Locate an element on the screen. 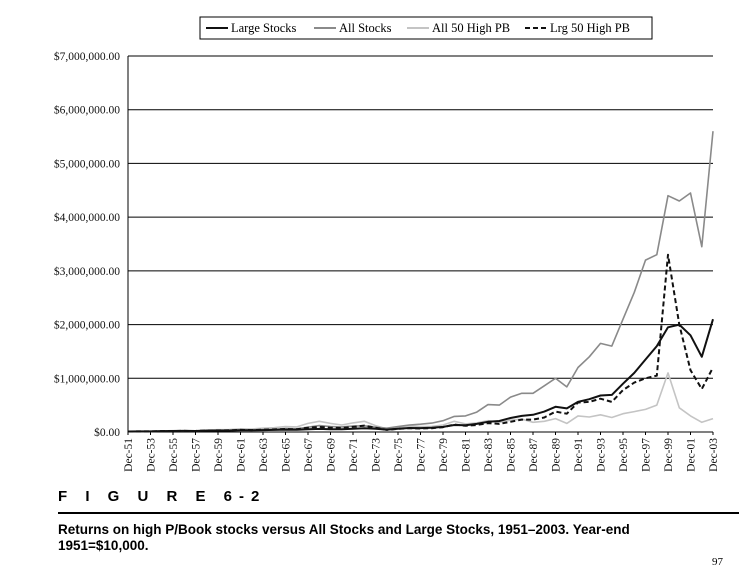 This screenshot has width=739, height=568. x-tick-label: Dec-69 is located at coordinates (332, 455).